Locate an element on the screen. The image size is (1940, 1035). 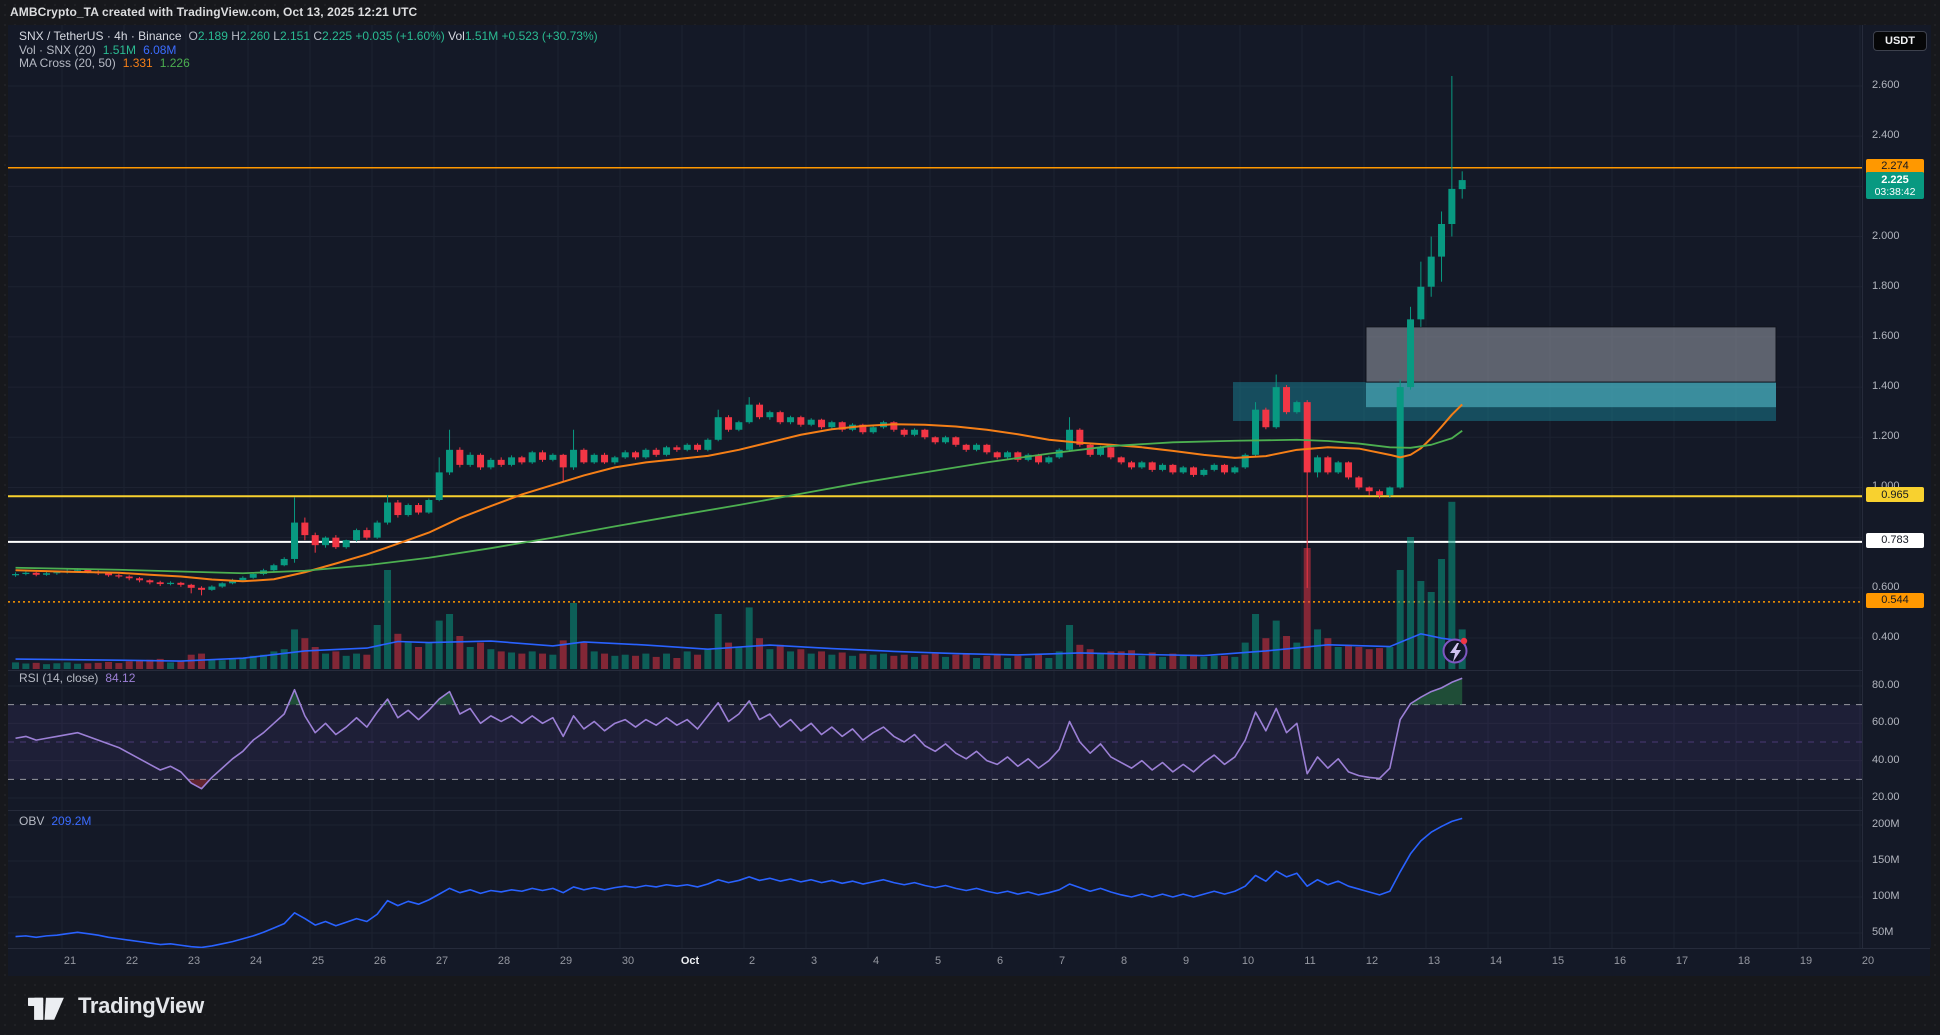
obv-tick-100M: 100M is located at coordinates (1886, 896).